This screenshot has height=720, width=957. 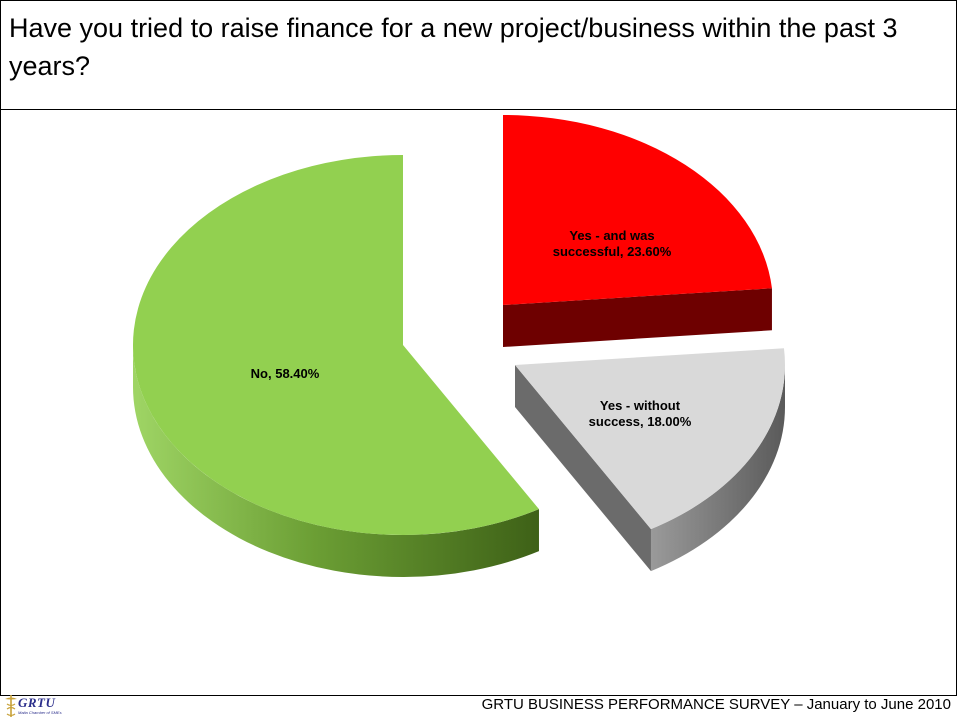 I want to click on slice-without-success-top, so click(x=650, y=439).